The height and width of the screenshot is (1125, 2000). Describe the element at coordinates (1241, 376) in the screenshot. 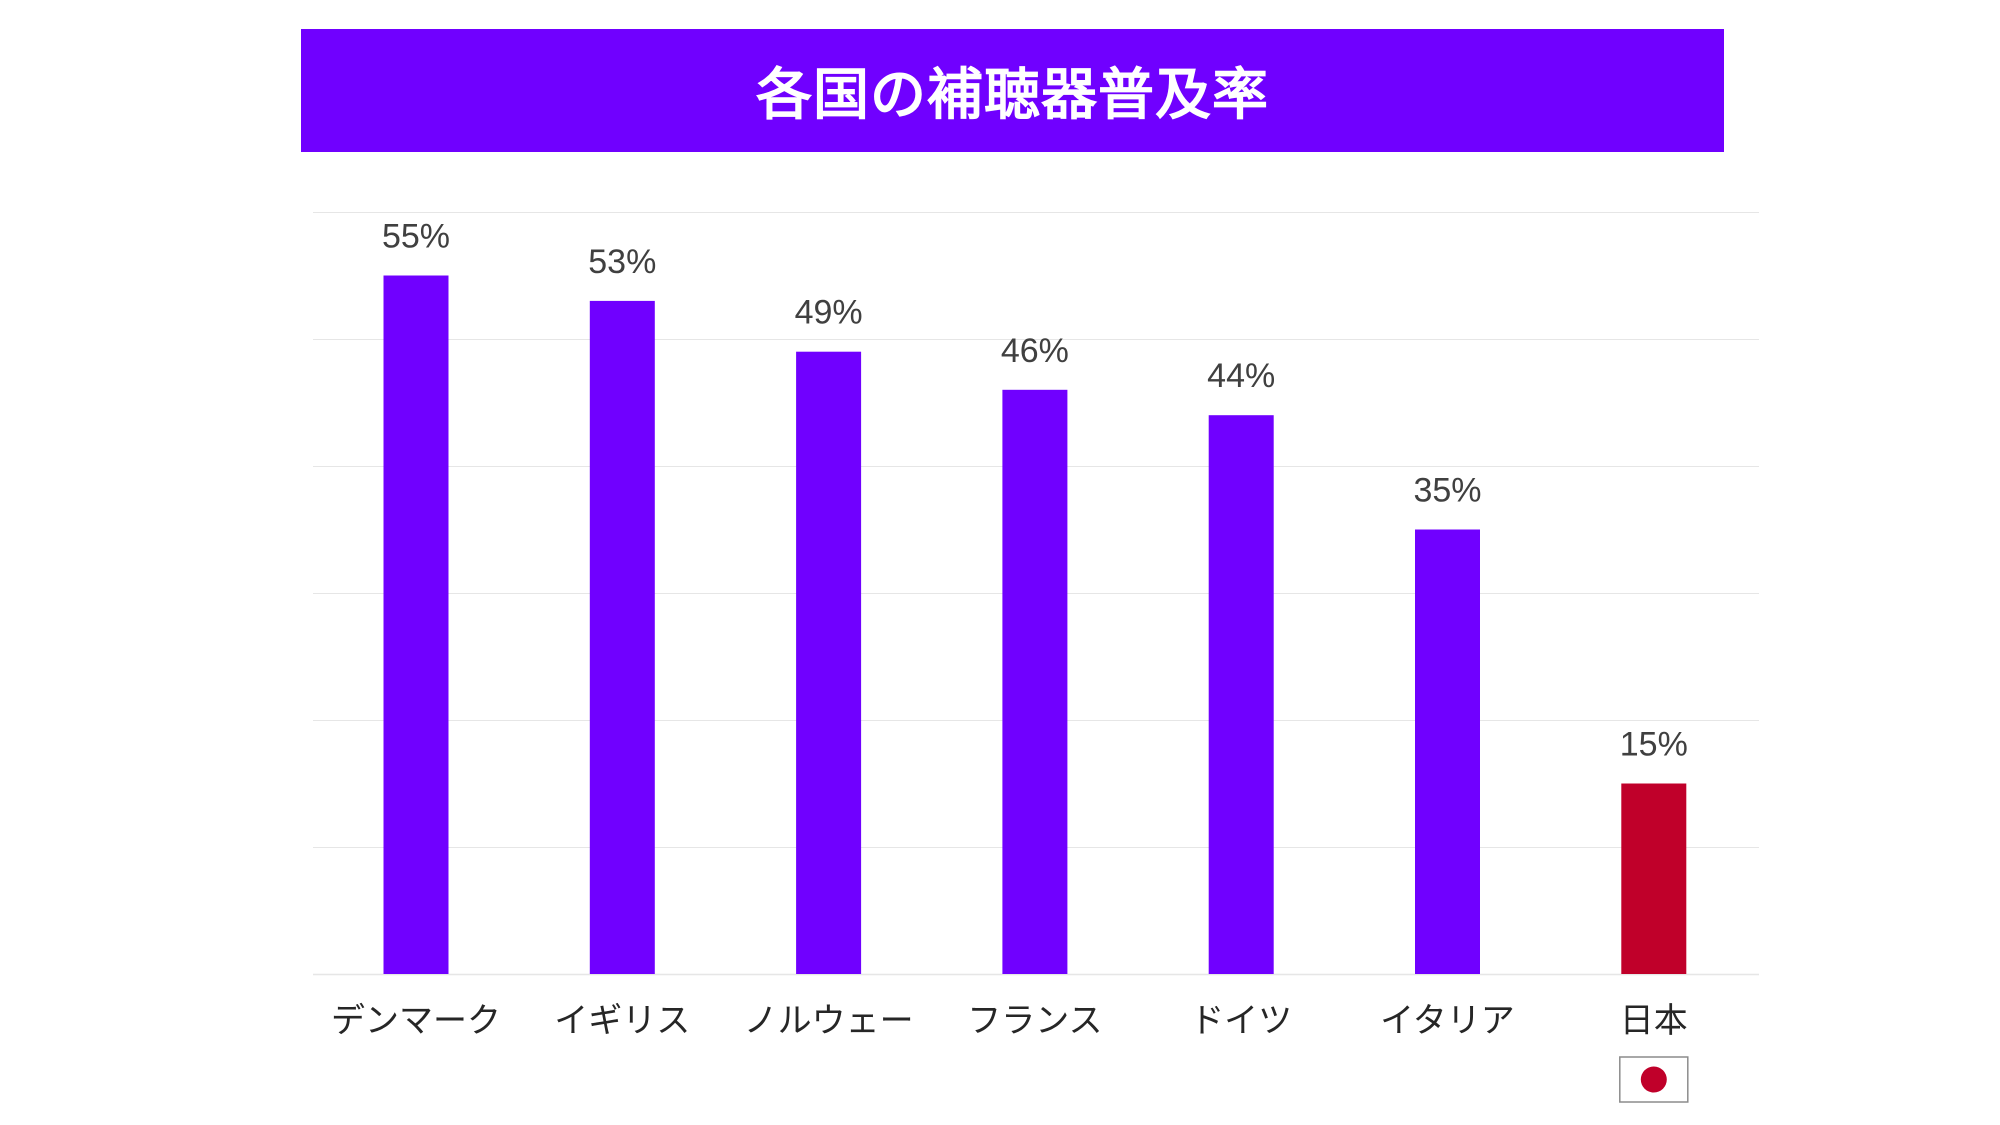

I see `value-label: 44%` at that location.